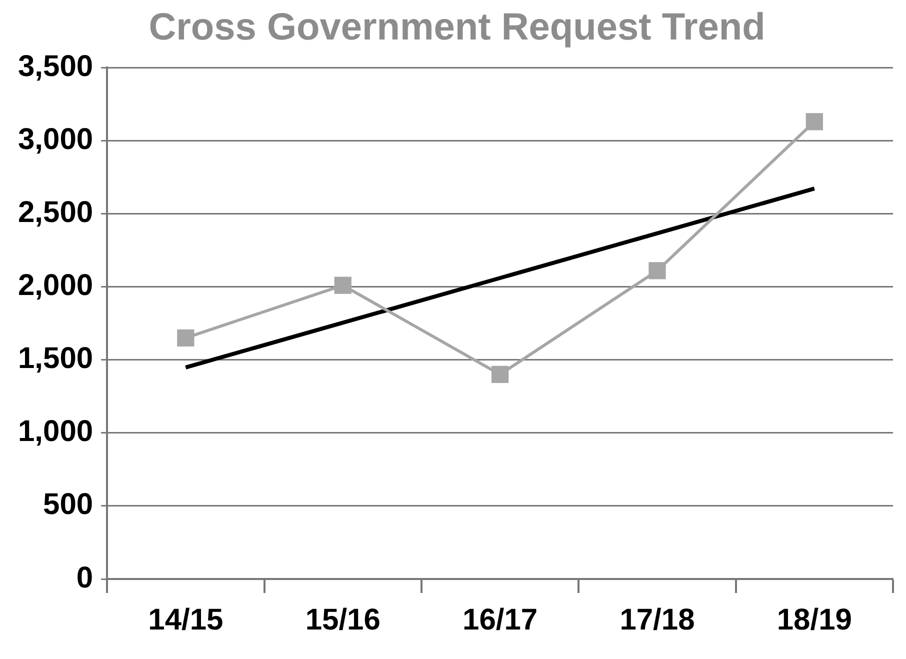  Describe the element at coordinates (186, 619) in the screenshot. I see `x-tick-label: 14/15` at that location.